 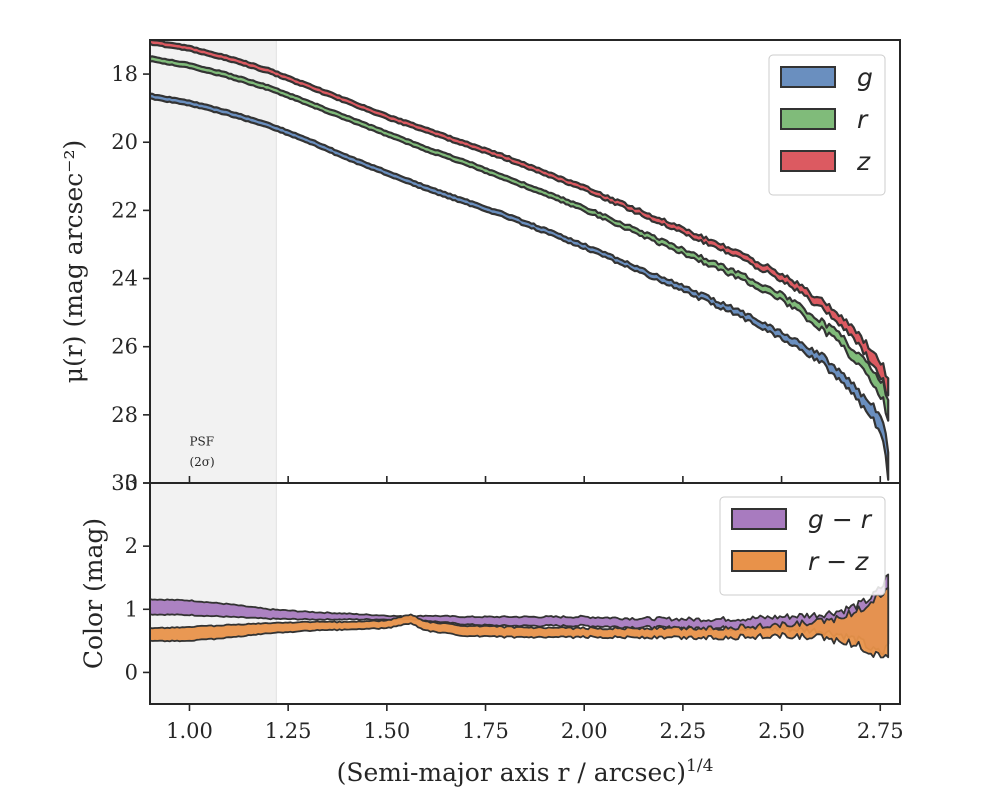 What do you see at coordinates (213, 372) in the screenshot?
I see `psf-shaded-region` at bounding box center [213, 372].